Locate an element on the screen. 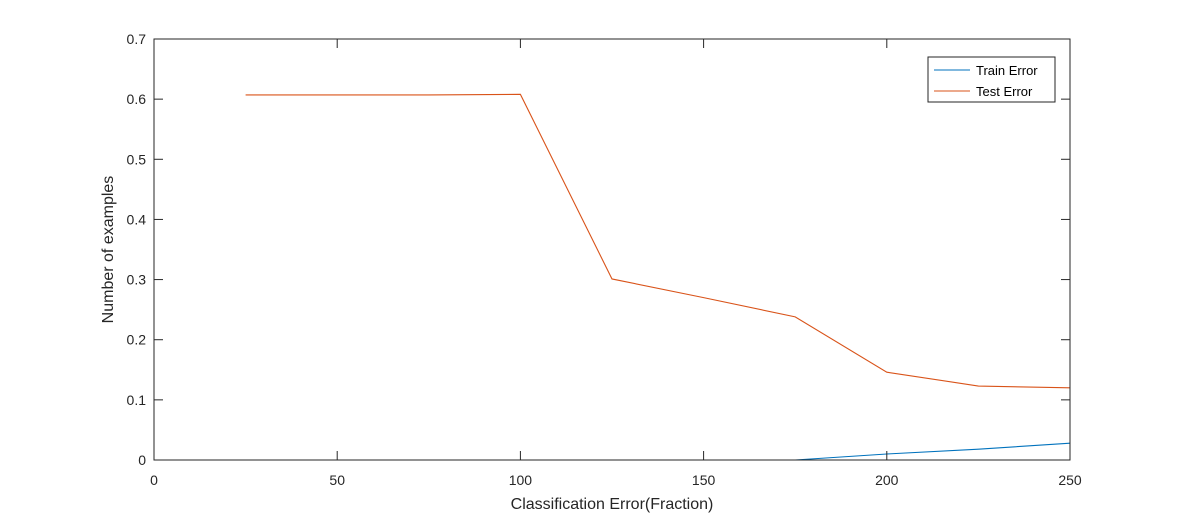  x-tick-label: 50 is located at coordinates (337, 480).